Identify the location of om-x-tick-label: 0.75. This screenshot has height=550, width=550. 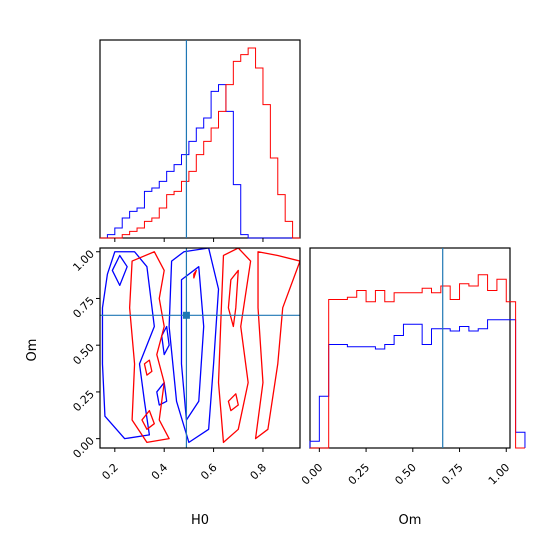
(452, 474).